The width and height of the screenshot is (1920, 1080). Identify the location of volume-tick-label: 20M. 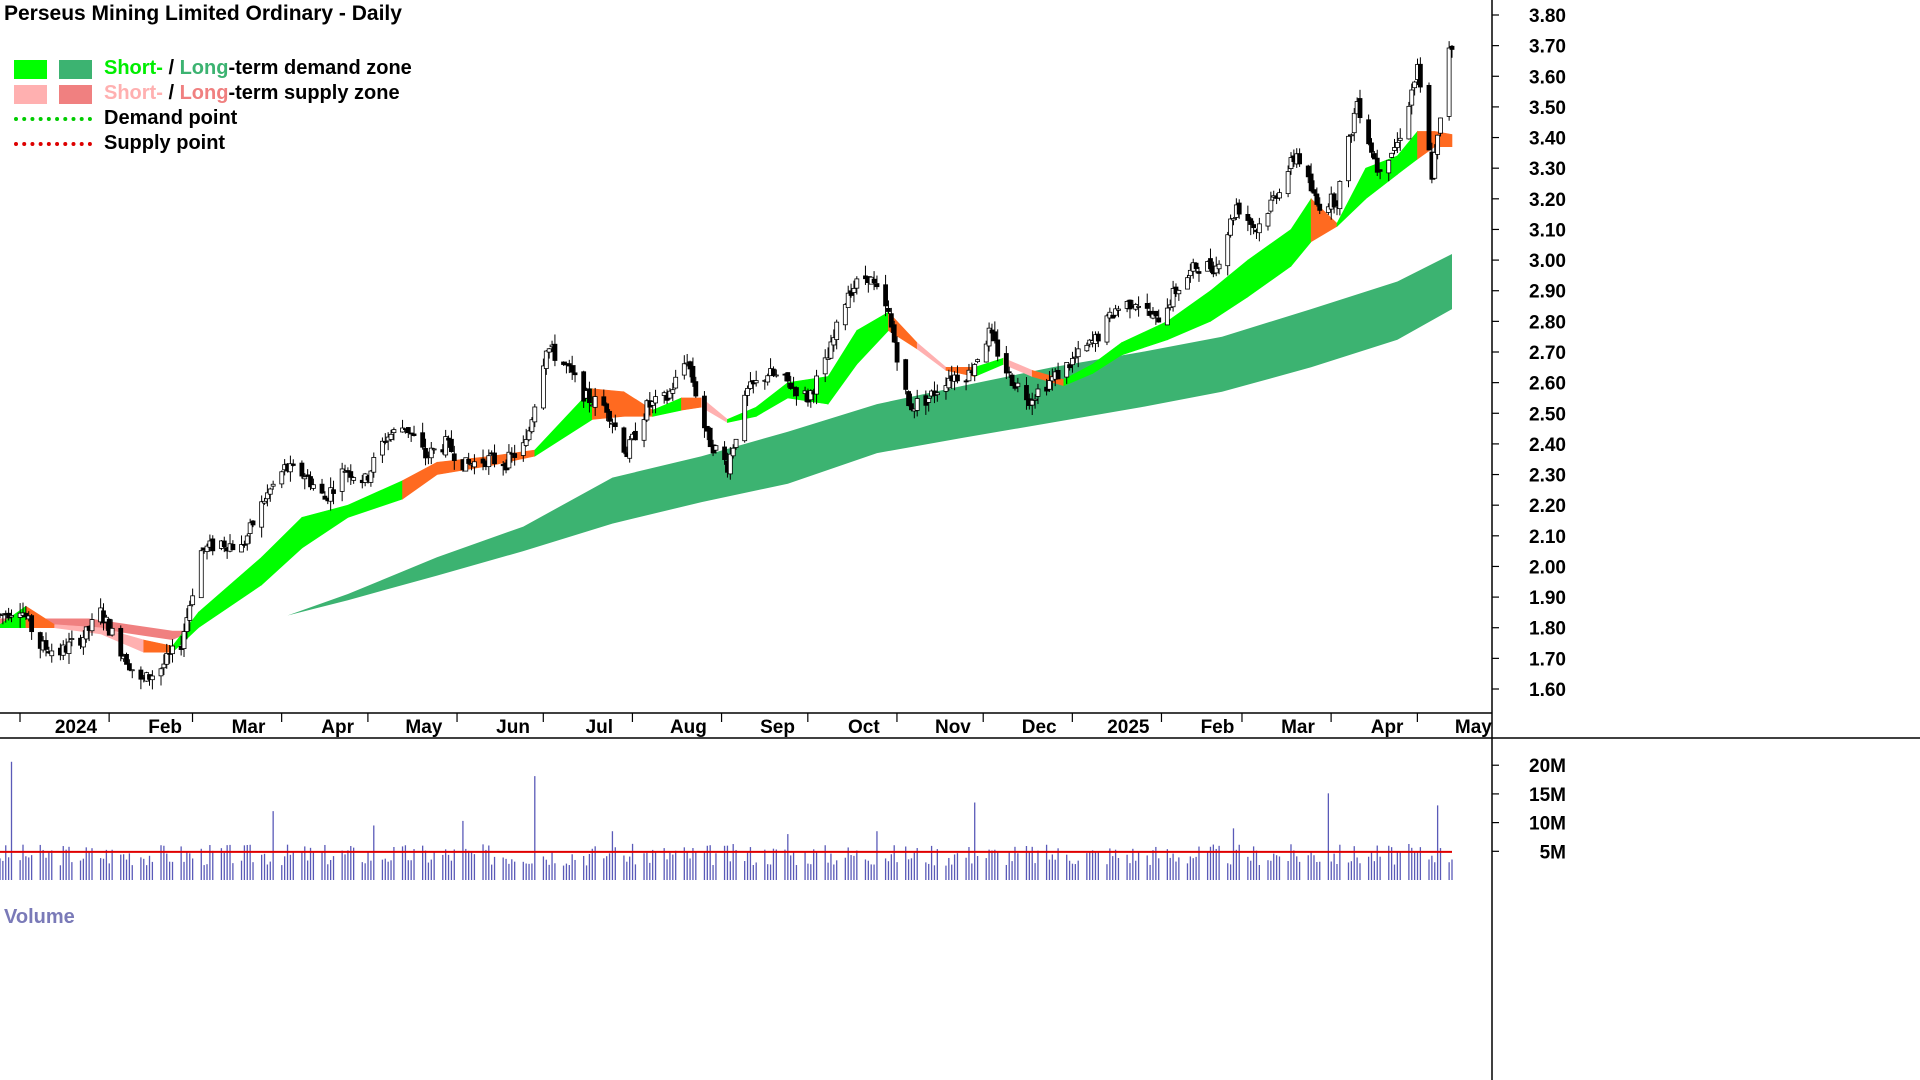
(1547, 766).